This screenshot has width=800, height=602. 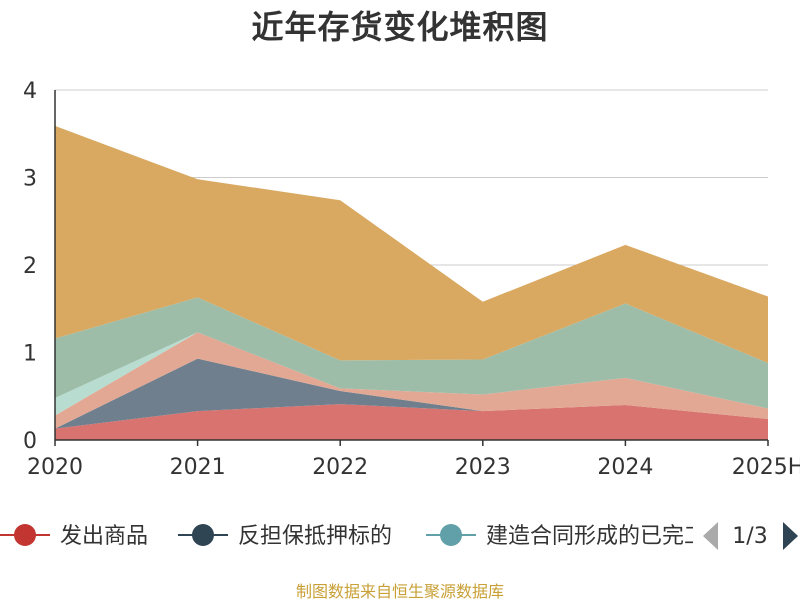 I want to click on legend-label: 建造合同形成的已完工未结算资产, so click(x=643, y=536).